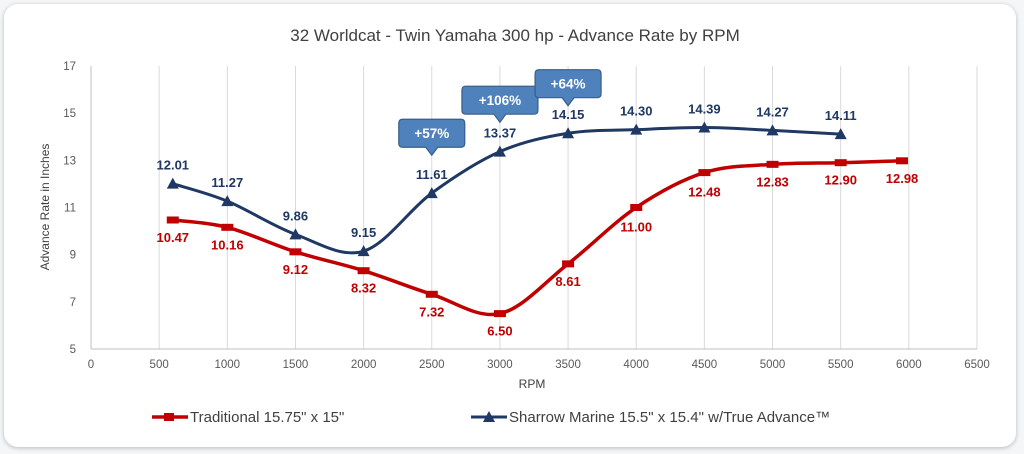 The image size is (1024, 454). I want to click on data-label-sharrow: 14.15, so click(568, 114).